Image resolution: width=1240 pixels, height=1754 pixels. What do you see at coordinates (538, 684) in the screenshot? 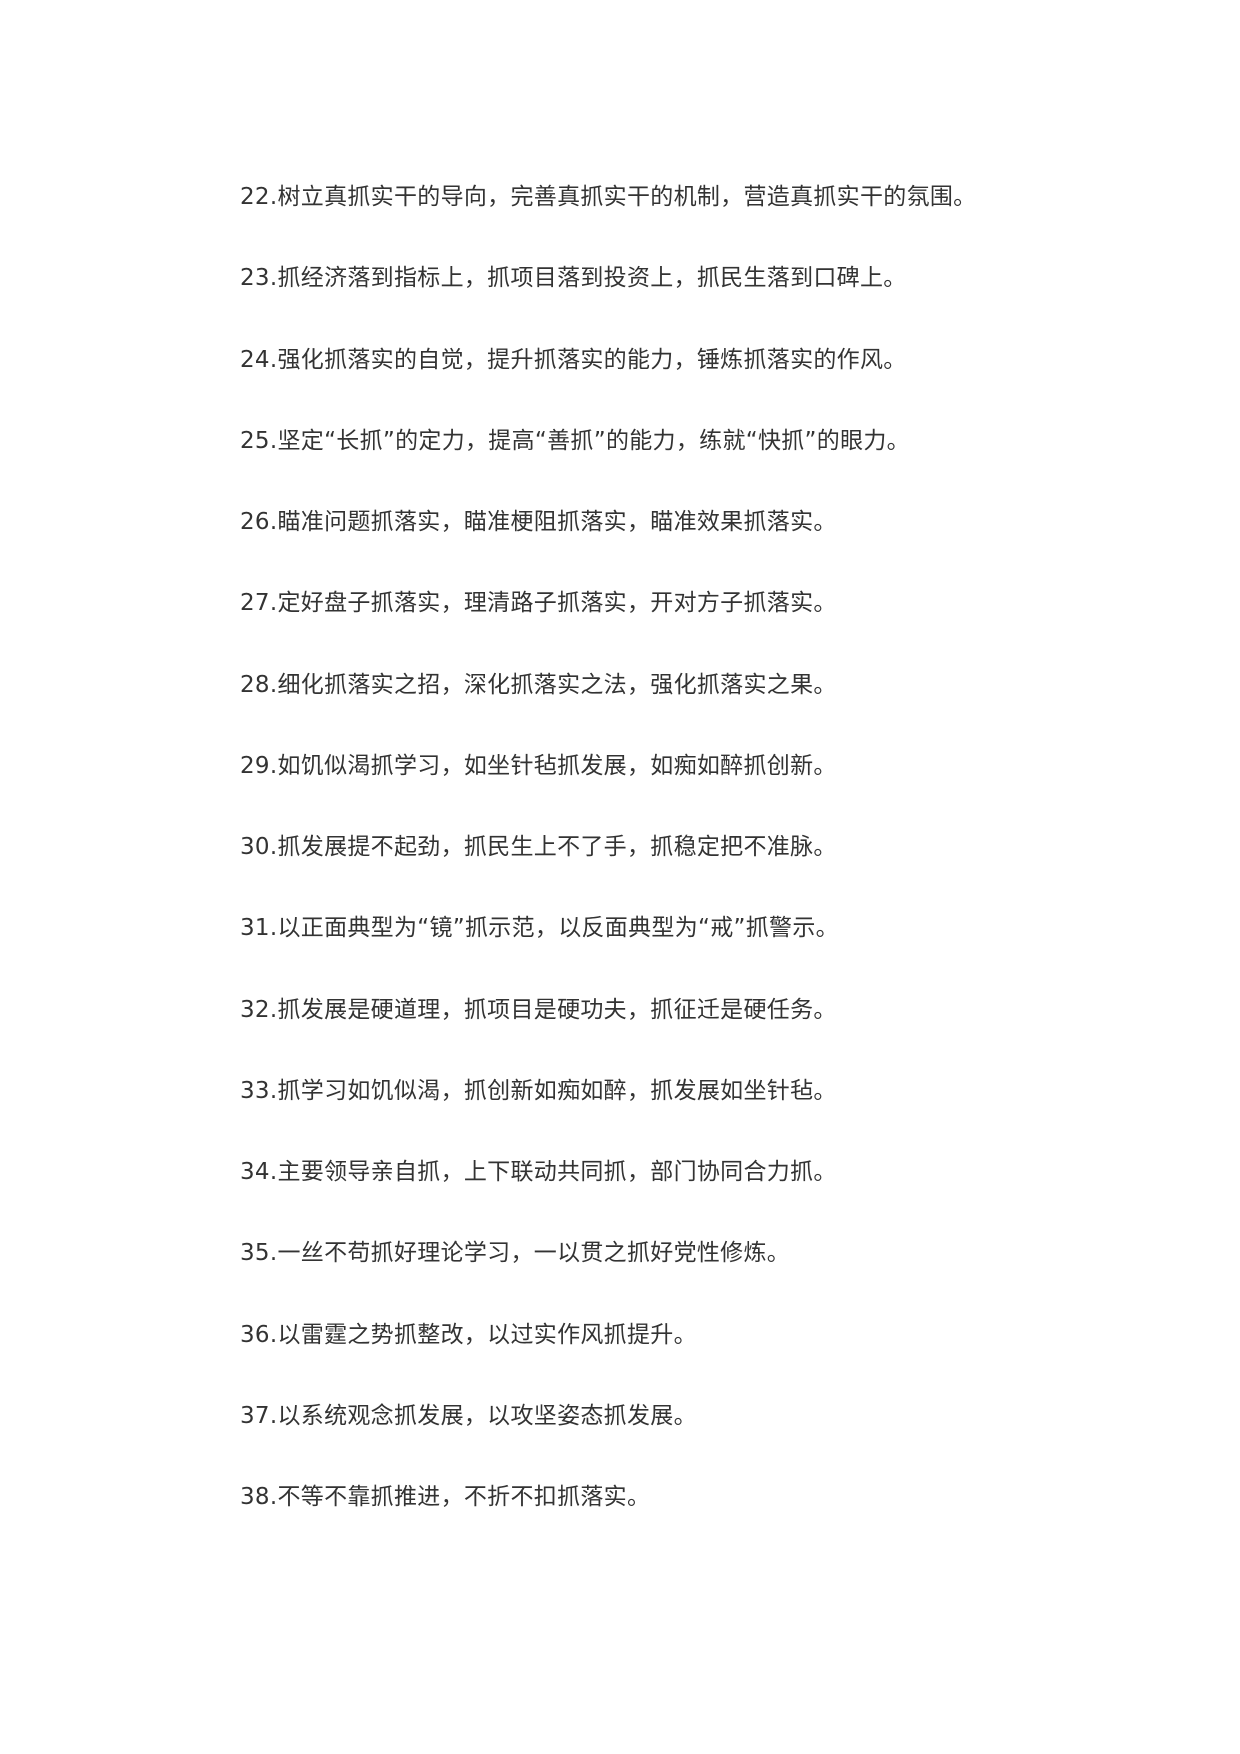
I see `list-item: 28.细化抓落实之招，深化抓落实之法，强化抓落实之果。` at bounding box center [538, 684].